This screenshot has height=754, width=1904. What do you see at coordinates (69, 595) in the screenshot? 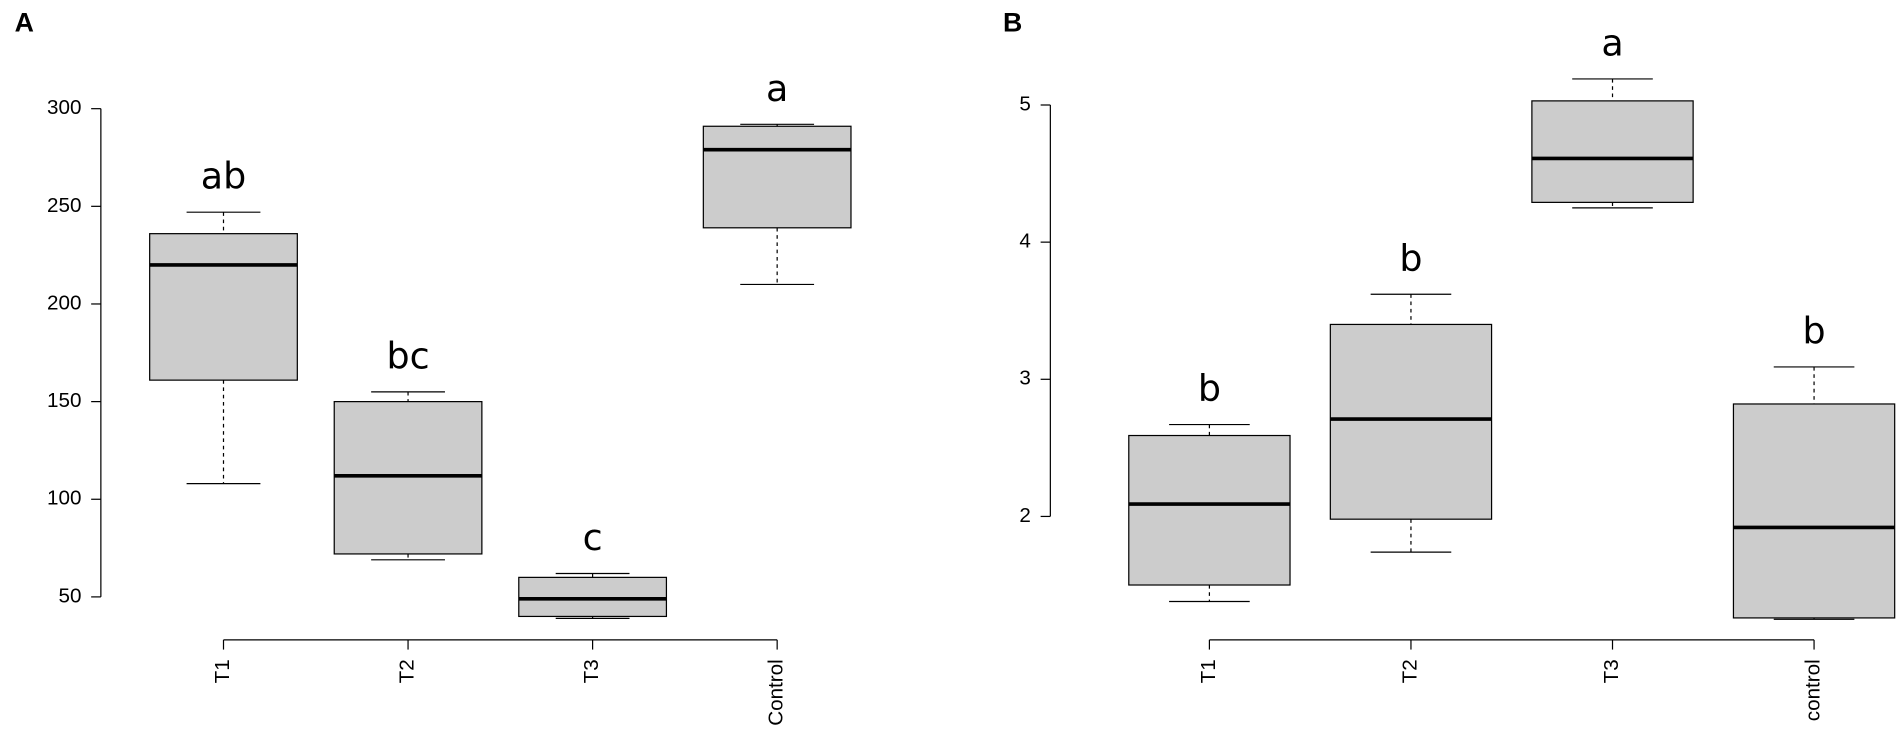
I see `y-tick-label: 50` at bounding box center [69, 595].